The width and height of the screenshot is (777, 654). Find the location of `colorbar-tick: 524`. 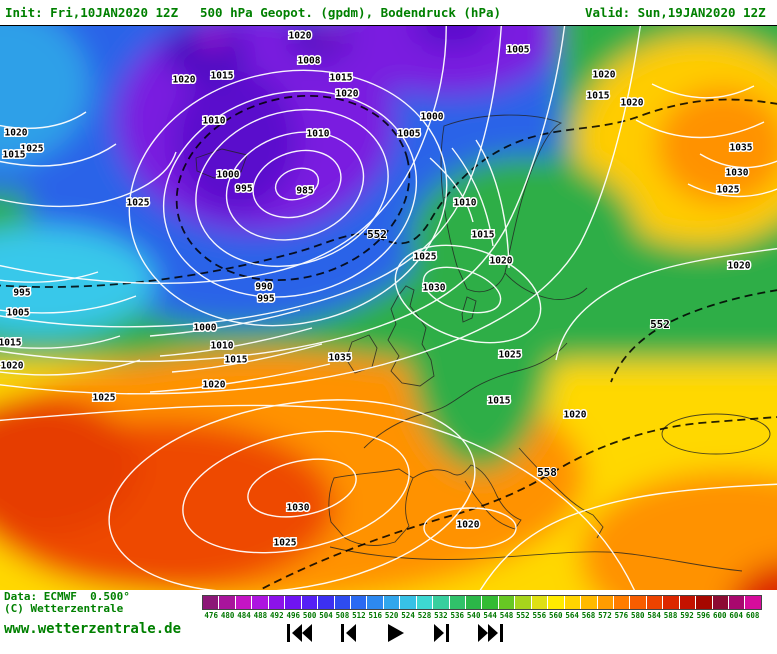

colorbar-tick: 524 is located at coordinates (408, 615).